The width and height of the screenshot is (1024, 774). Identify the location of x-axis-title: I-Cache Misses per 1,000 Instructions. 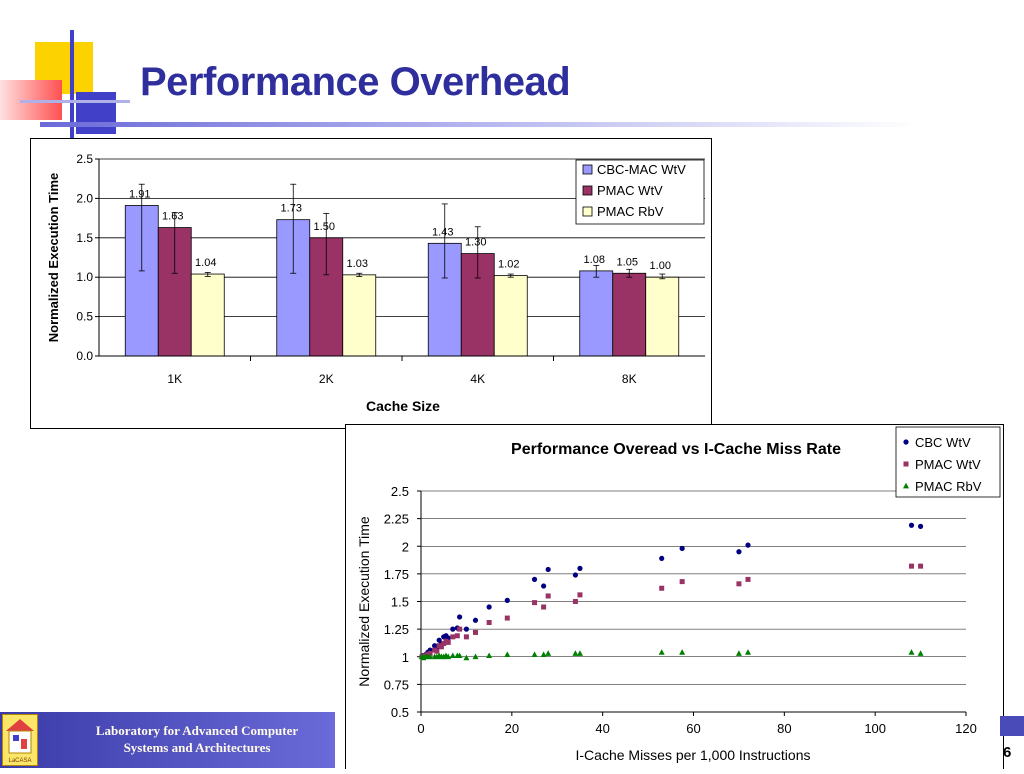
(693, 755).